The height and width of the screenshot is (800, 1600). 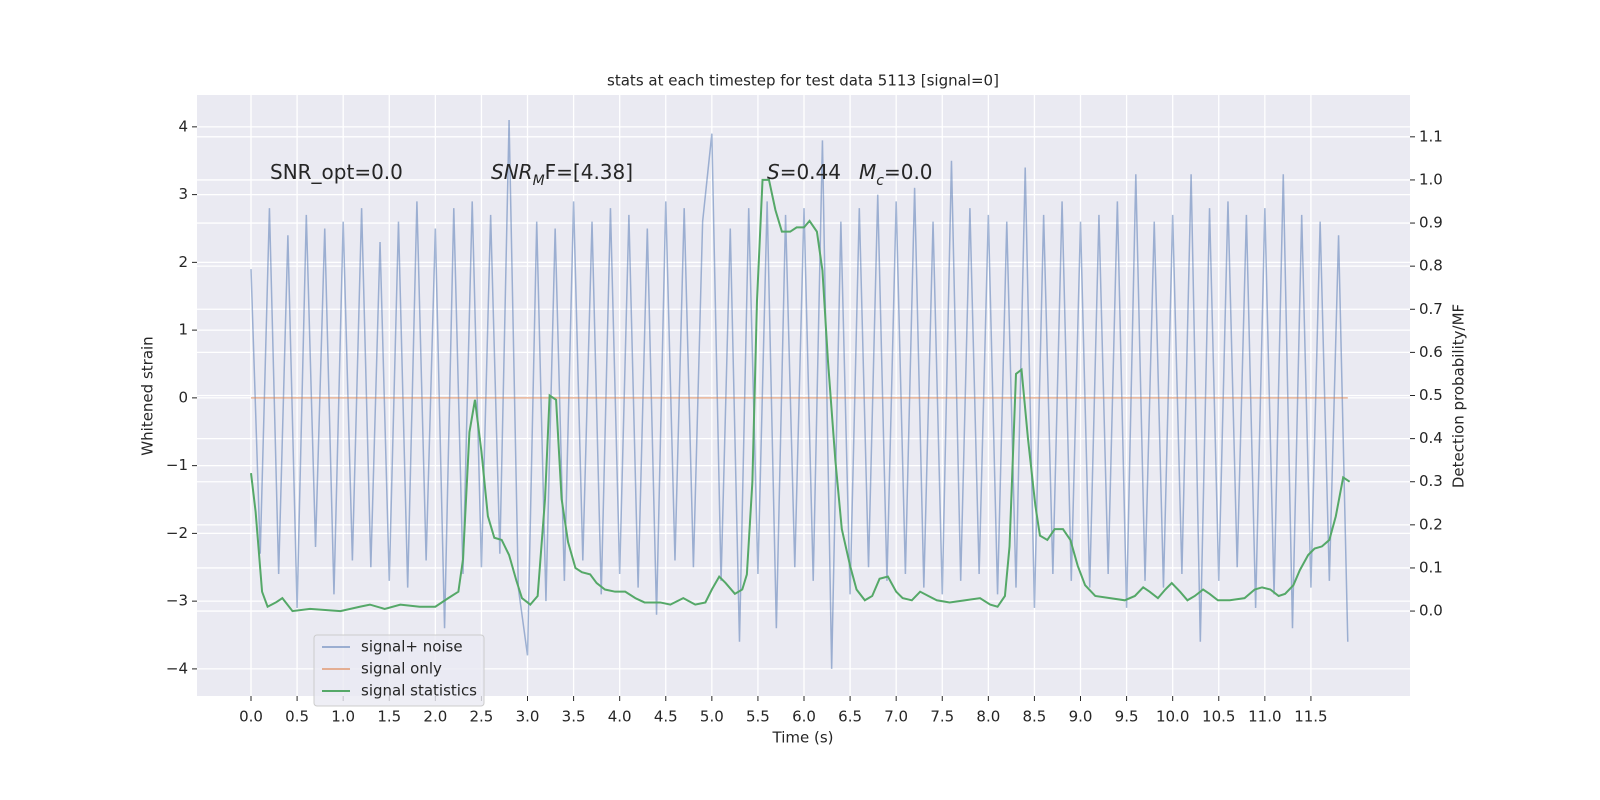 I want to click on legend-box, so click(x=399, y=670).